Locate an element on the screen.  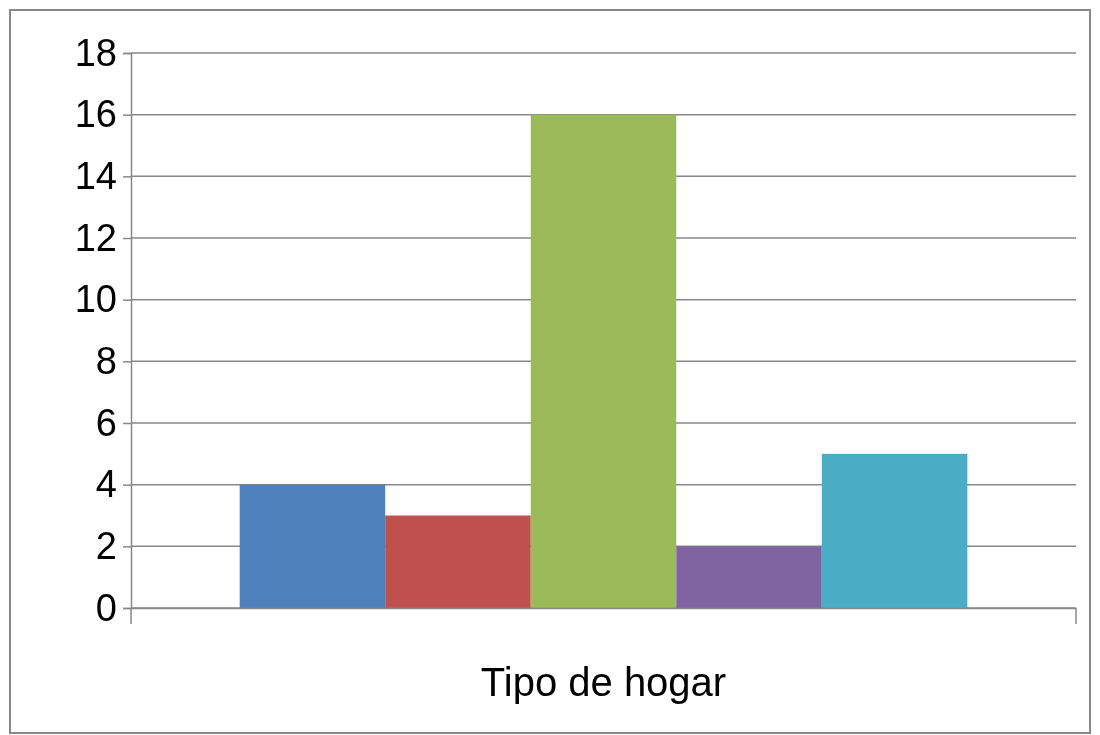
y-tick-label: 10 is located at coordinates (95, 299).